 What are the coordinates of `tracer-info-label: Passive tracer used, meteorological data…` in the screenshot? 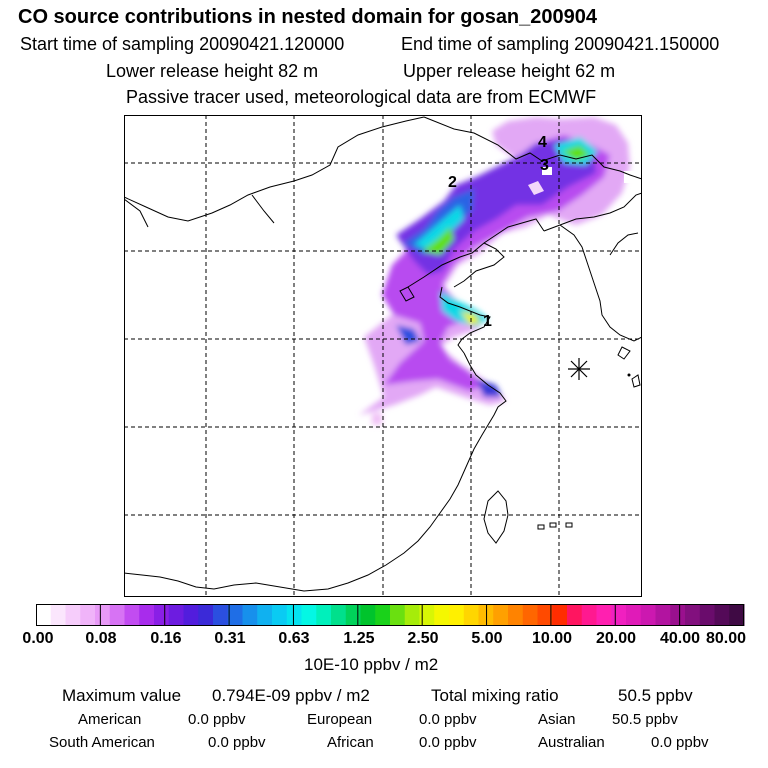 It's located at (361, 97).